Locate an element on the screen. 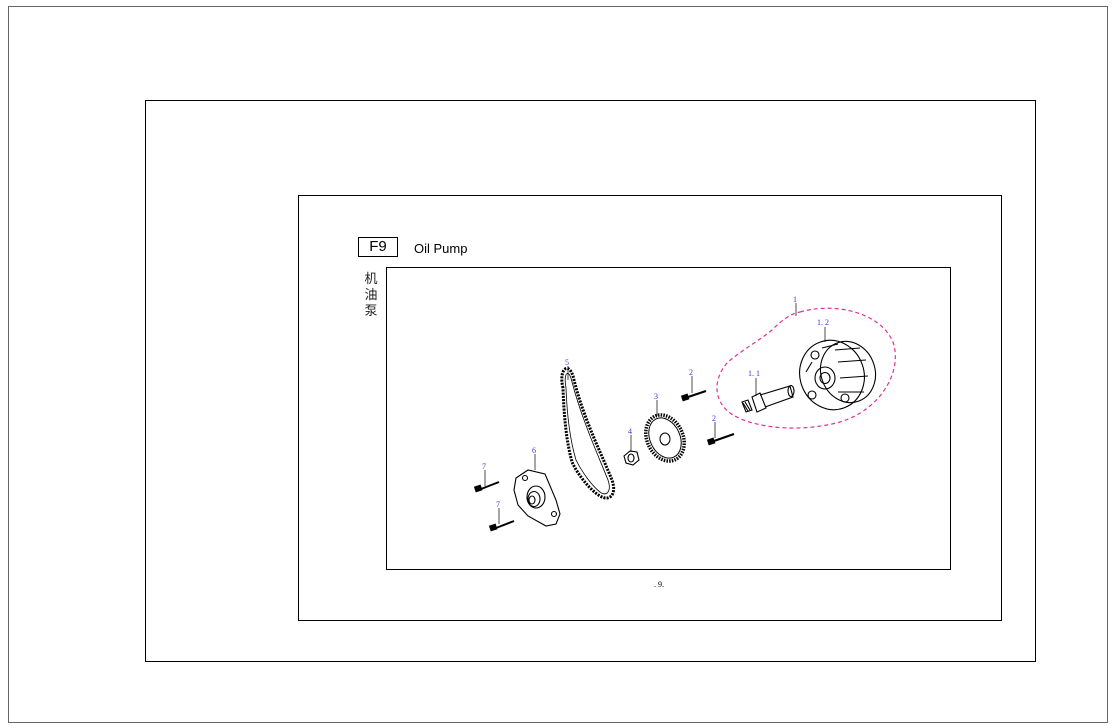  screw-upper-part is located at coordinates (486, 487).